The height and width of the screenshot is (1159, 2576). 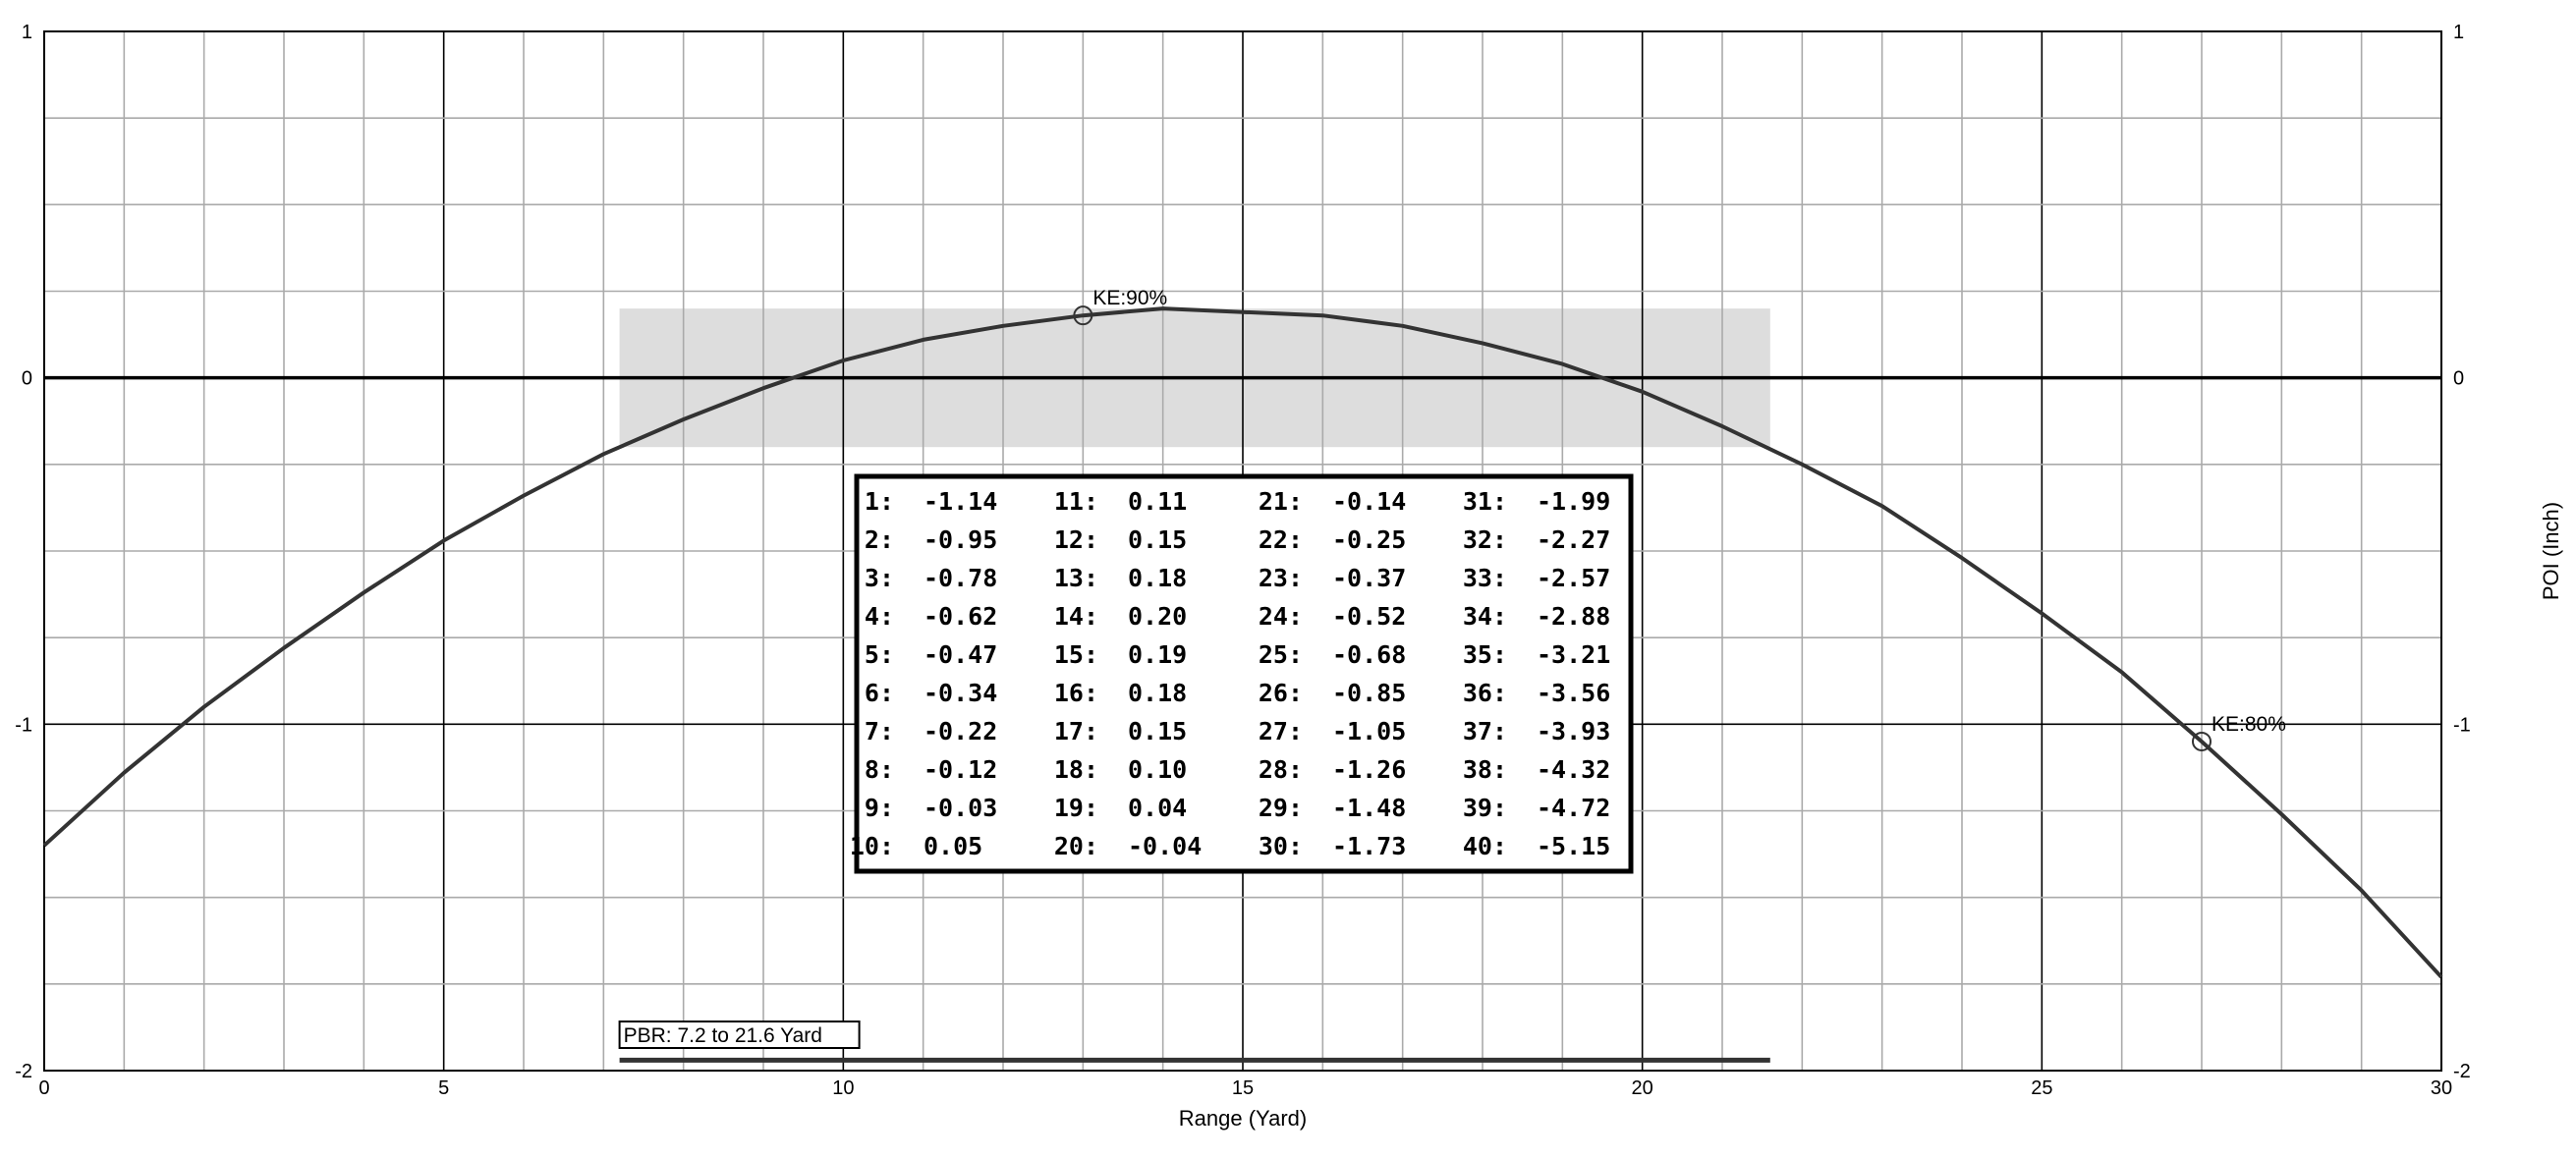 I want to click on table-row-value: 0.10, so click(x=1157, y=769).